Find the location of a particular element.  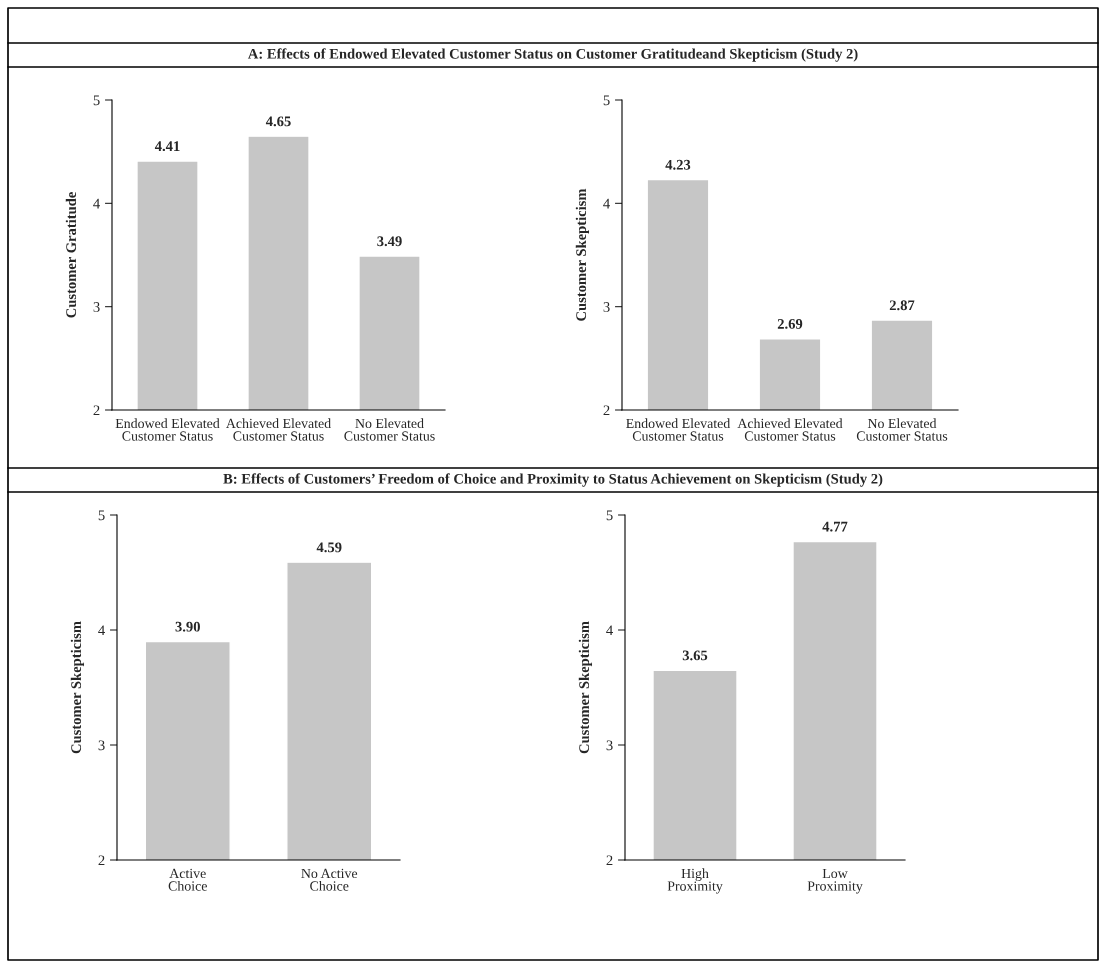

text: A: Effects of Endowed Elevated Customer Status on Customer Gratitudeand Skepticism (Study 2) is located at coordinates (552, 55).